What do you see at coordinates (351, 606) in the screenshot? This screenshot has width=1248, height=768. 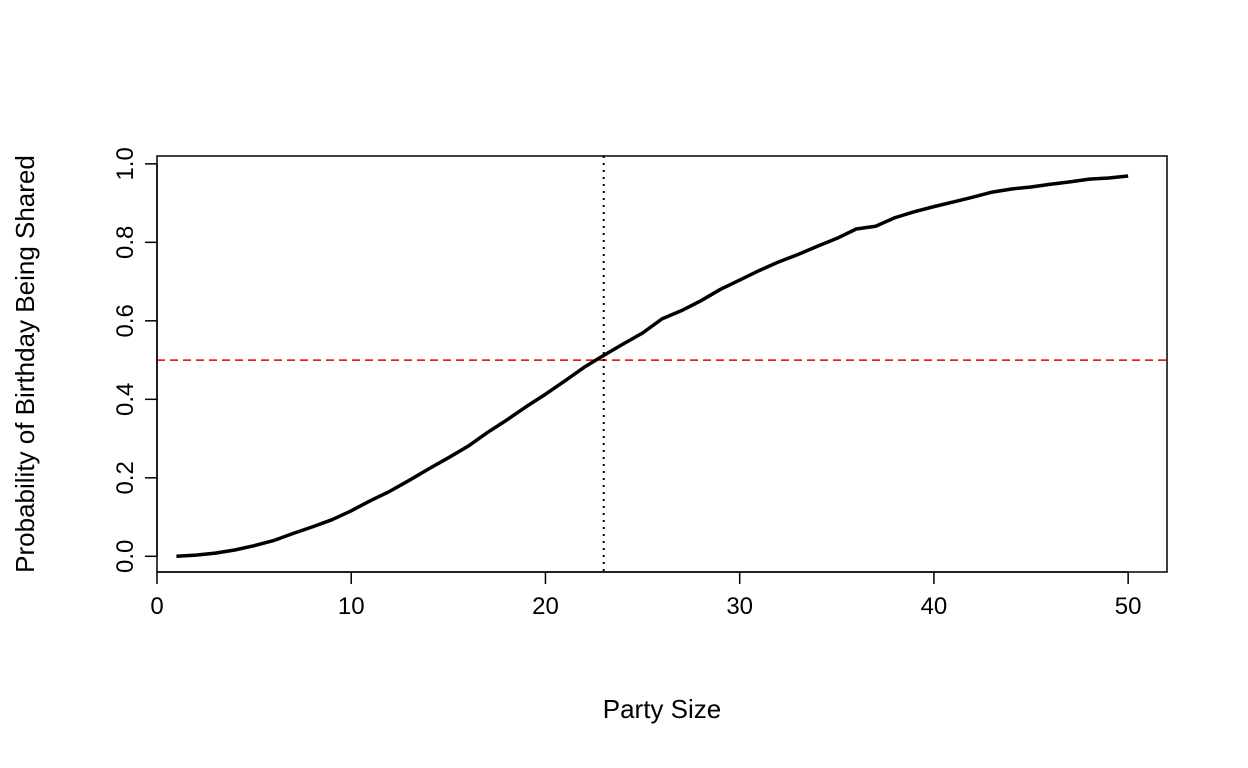 I see `x-tick-label: 10` at bounding box center [351, 606].